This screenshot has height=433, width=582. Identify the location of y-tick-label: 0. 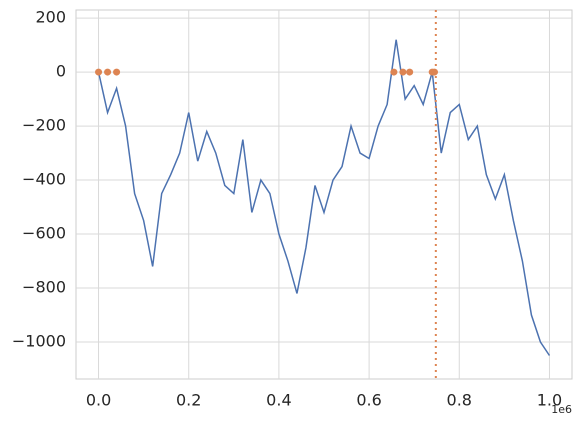
(61, 71).